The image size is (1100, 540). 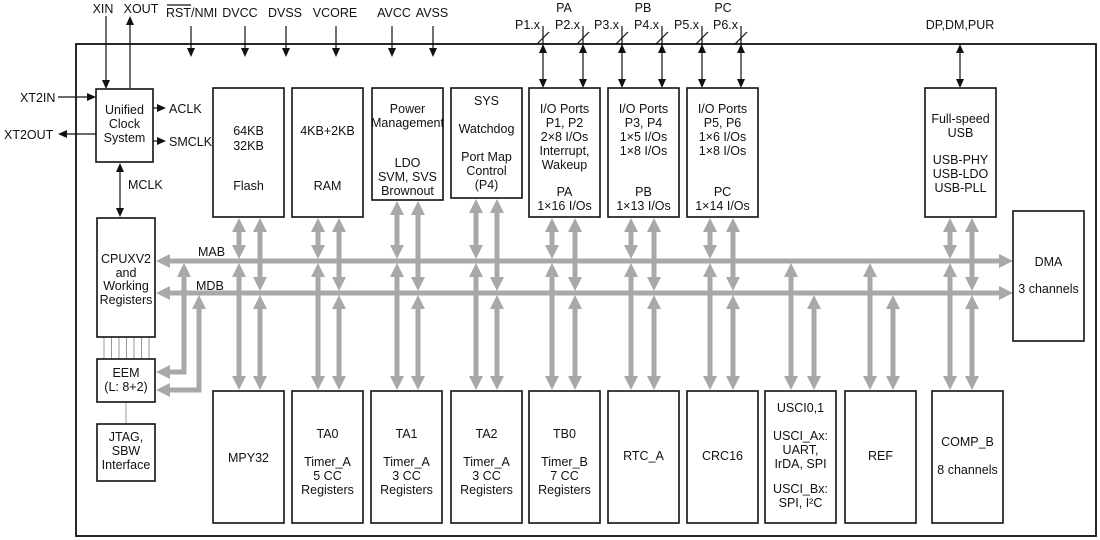 What do you see at coordinates (643, 456) in the screenshot?
I see `block-rtc-label: RTC_A` at bounding box center [643, 456].